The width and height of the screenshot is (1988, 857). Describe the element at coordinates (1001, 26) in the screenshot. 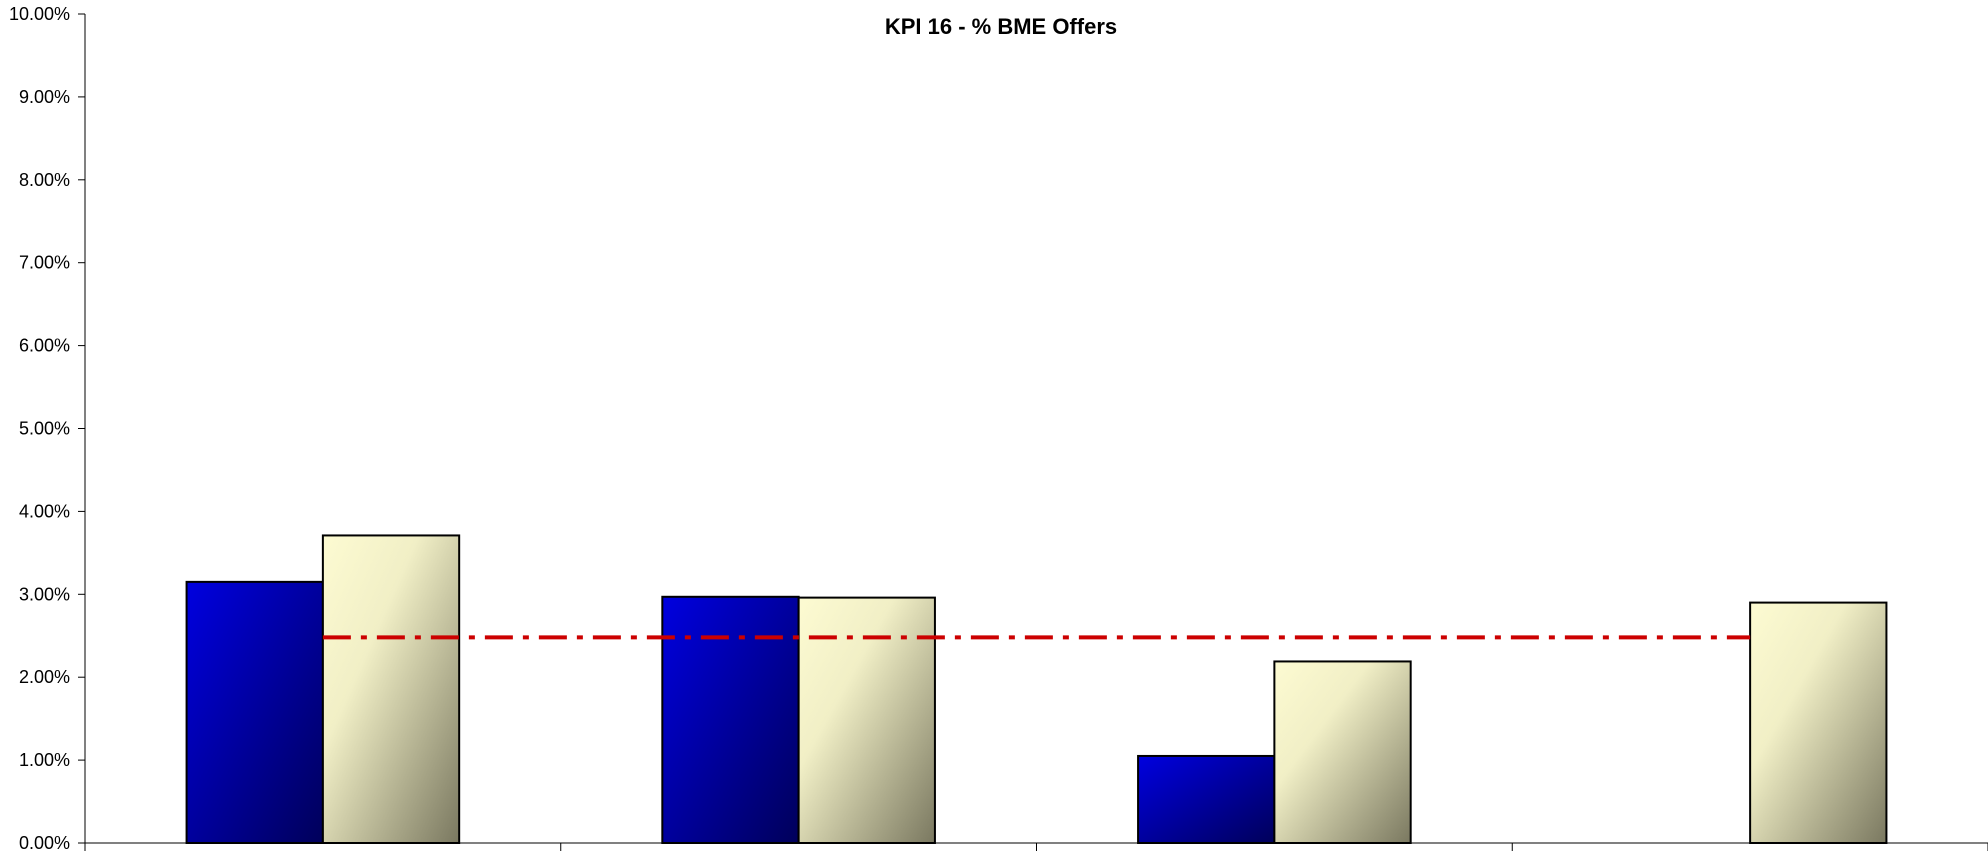

I see `chart-title: KPI 16 - % BME Offers` at that location.